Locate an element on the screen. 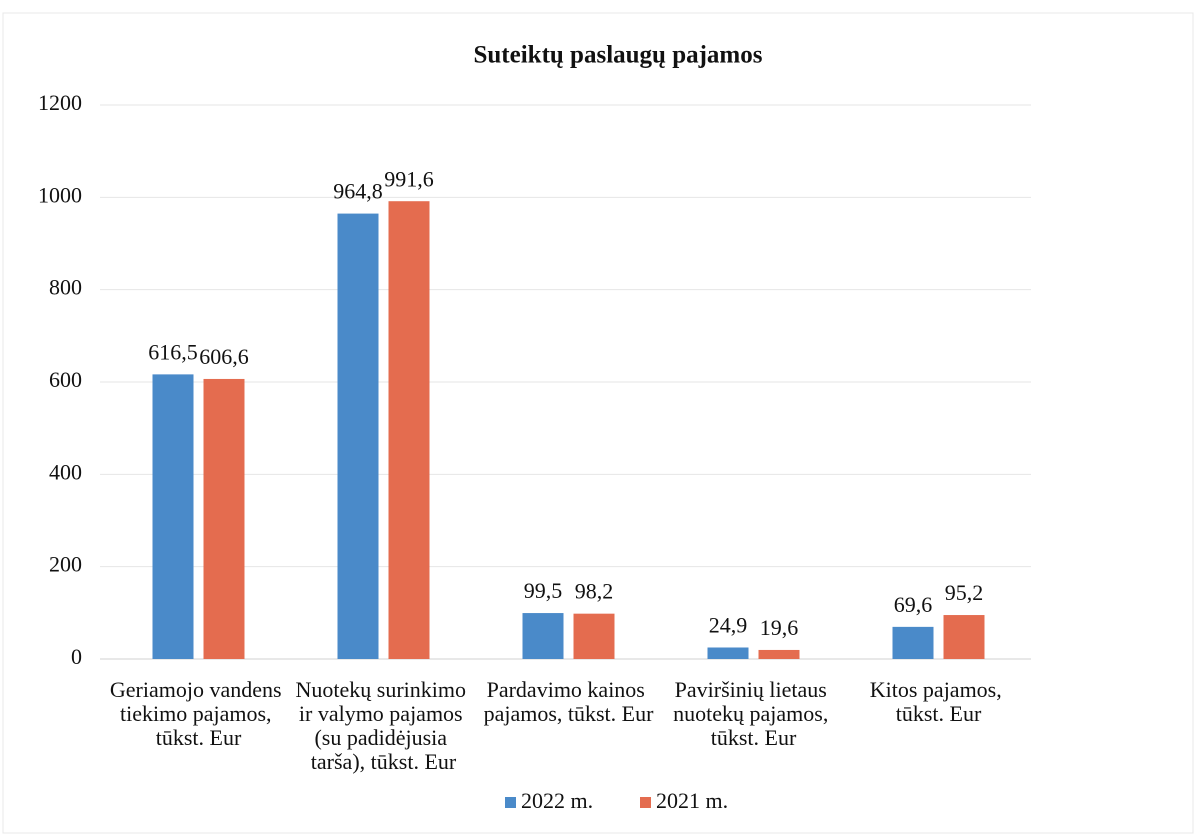  y-tick-label: 400 is located at coordinates (65, 471).